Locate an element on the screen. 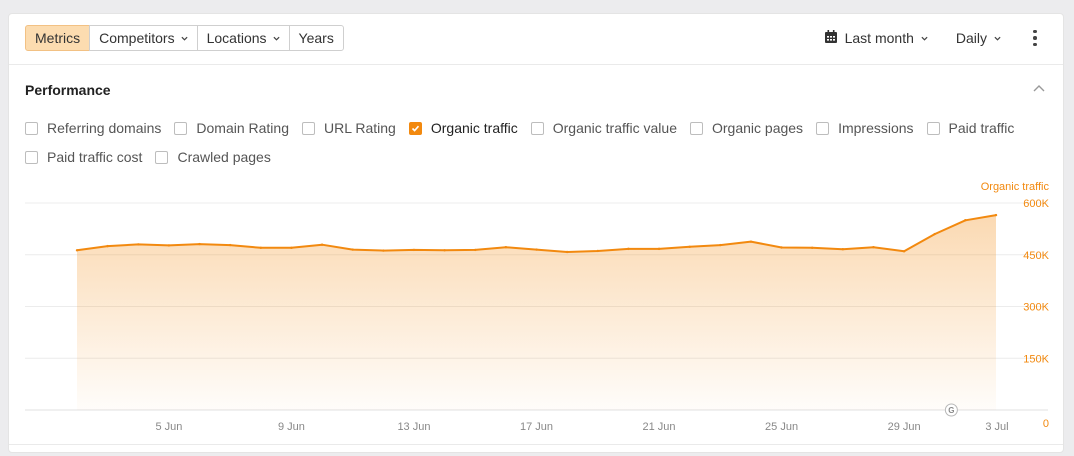 Image resolution: width=1074 pixels, height=456 pixels. date-range-label: Last month is located at coordinates (879, 38).